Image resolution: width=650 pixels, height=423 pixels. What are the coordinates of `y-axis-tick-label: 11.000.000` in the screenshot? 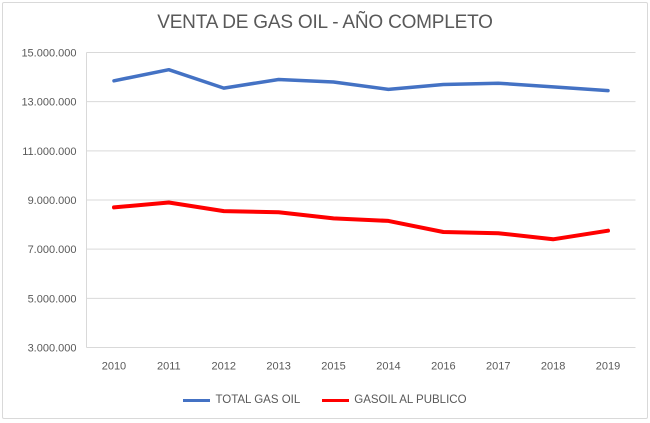 It's located at (49, 152).